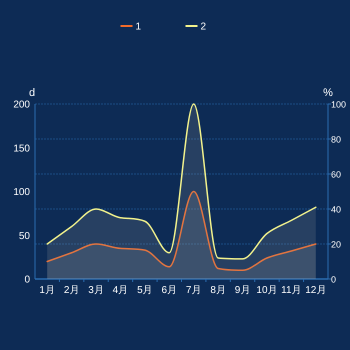  What do you see at coordinates (24, 236) in the screenshot?
I see `y-tick-label: 50` at bounding box center [24, 236].